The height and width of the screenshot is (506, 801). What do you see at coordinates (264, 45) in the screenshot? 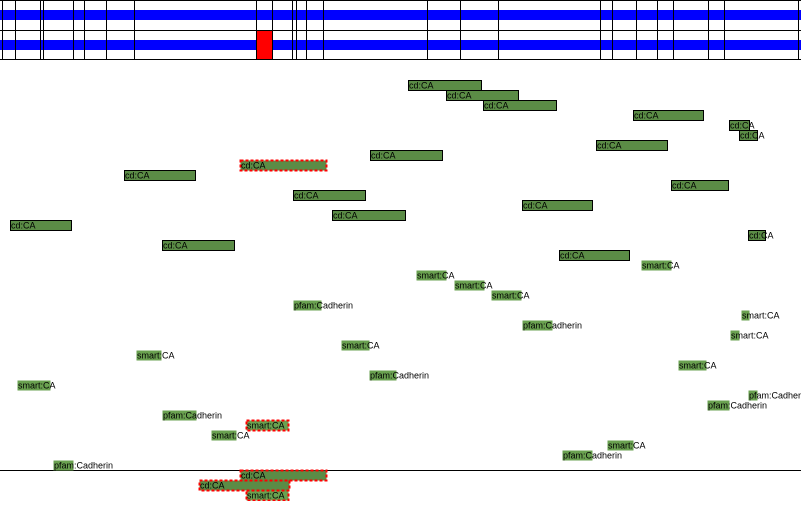
I see `viewport-marker` at bounding box center [264, 45].